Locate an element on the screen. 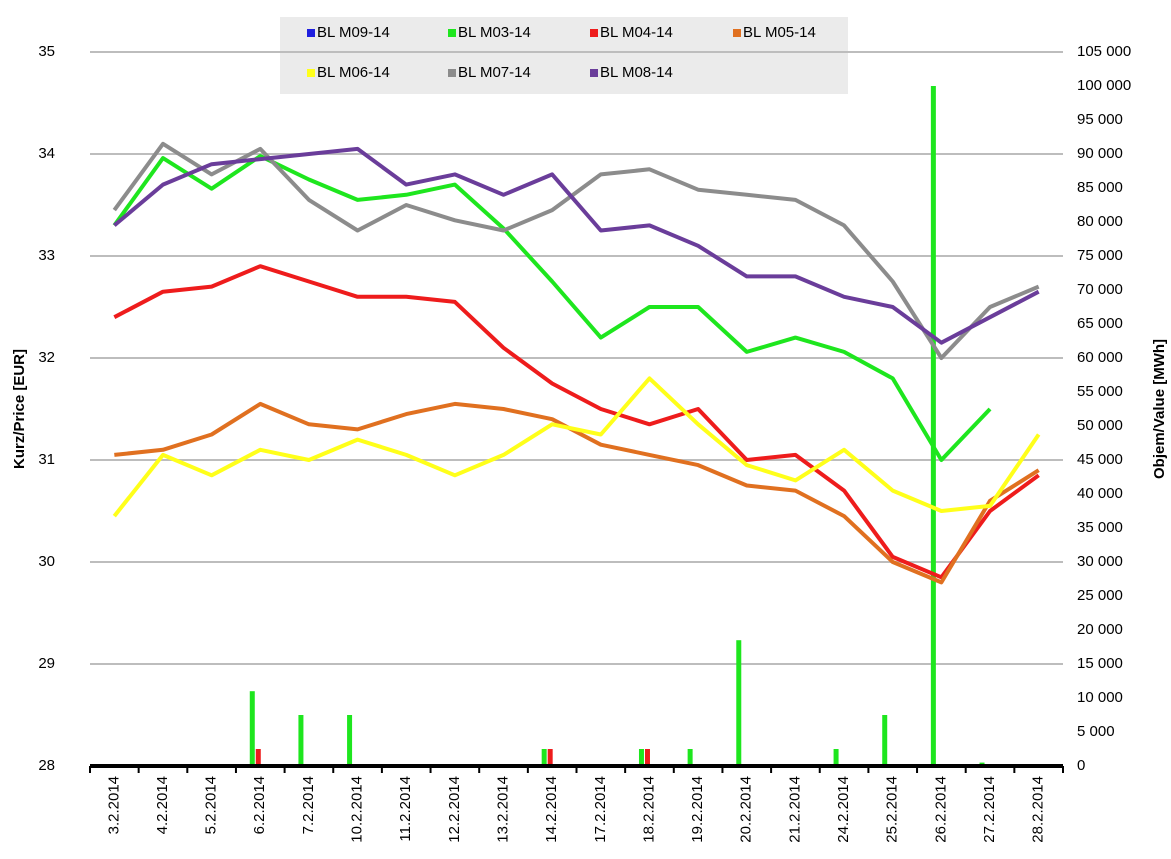 Image resolution: width=1171 pixels, height=859 pixels. legend-label: BL M03-14 is located at coordinates (494, 32).